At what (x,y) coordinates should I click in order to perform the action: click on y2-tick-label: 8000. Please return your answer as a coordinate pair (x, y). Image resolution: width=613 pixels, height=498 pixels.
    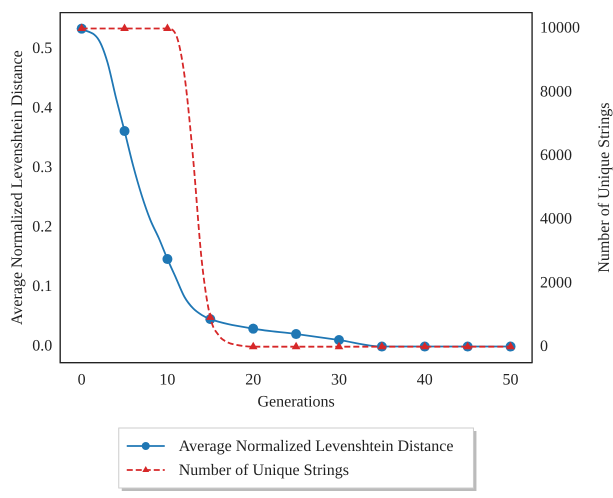
    Looking at the image, I should click on (556, 91).